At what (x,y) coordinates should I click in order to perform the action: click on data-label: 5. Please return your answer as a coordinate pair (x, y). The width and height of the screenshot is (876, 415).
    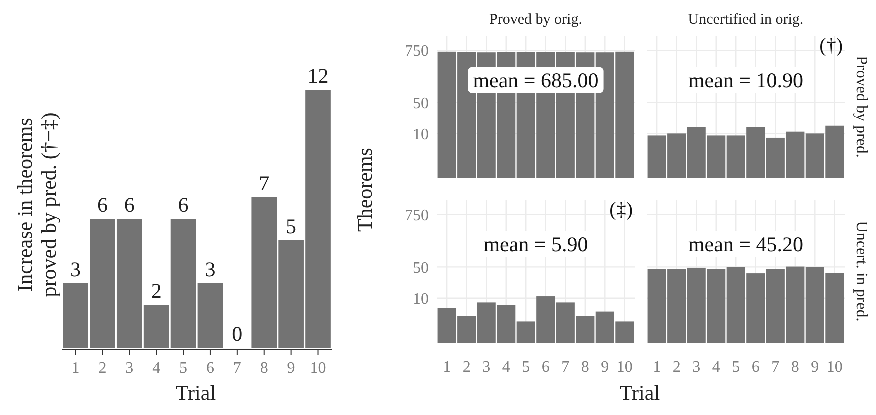
    Looking at the image, I should click on (291, 226).